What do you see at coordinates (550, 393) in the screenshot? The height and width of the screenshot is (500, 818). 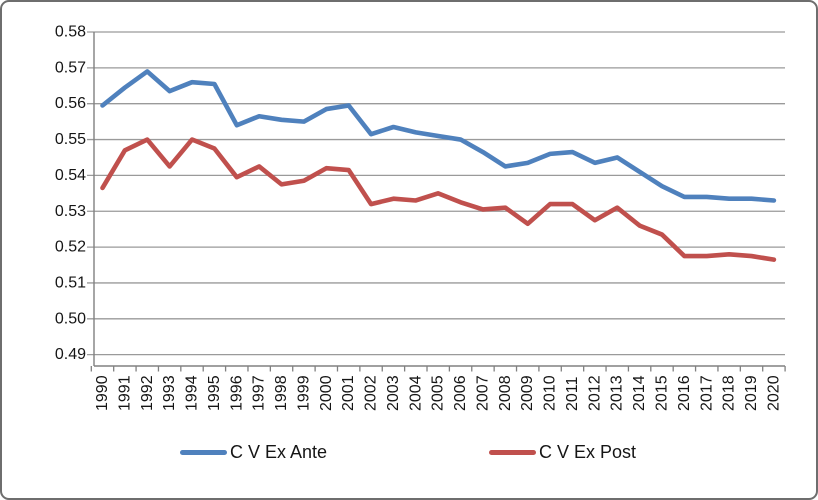 I see `x-tick-label: 2010` at bounding box center [550, 393].